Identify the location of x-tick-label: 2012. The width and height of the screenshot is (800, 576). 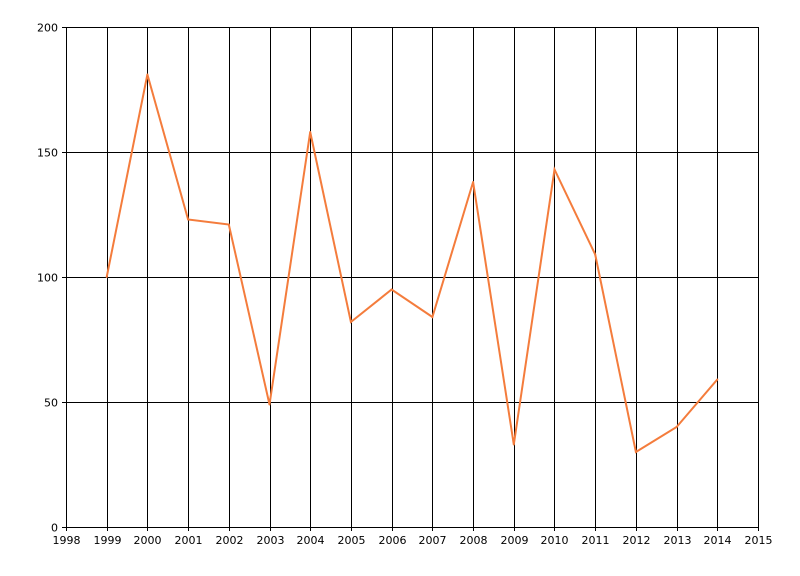
(637, 540).